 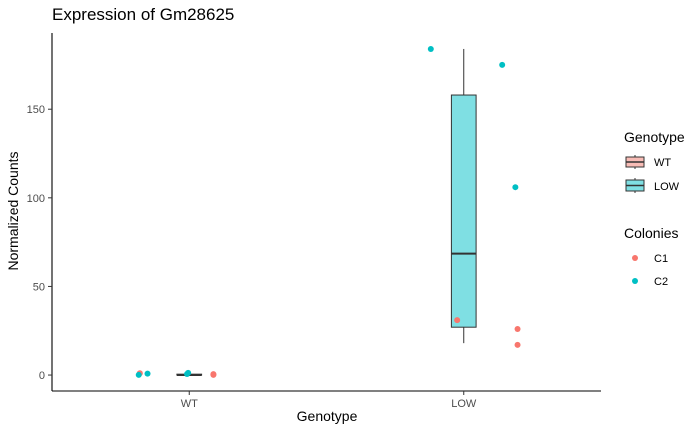 I want to click on legend-item-low: LOW, so click(x=652, y=185).